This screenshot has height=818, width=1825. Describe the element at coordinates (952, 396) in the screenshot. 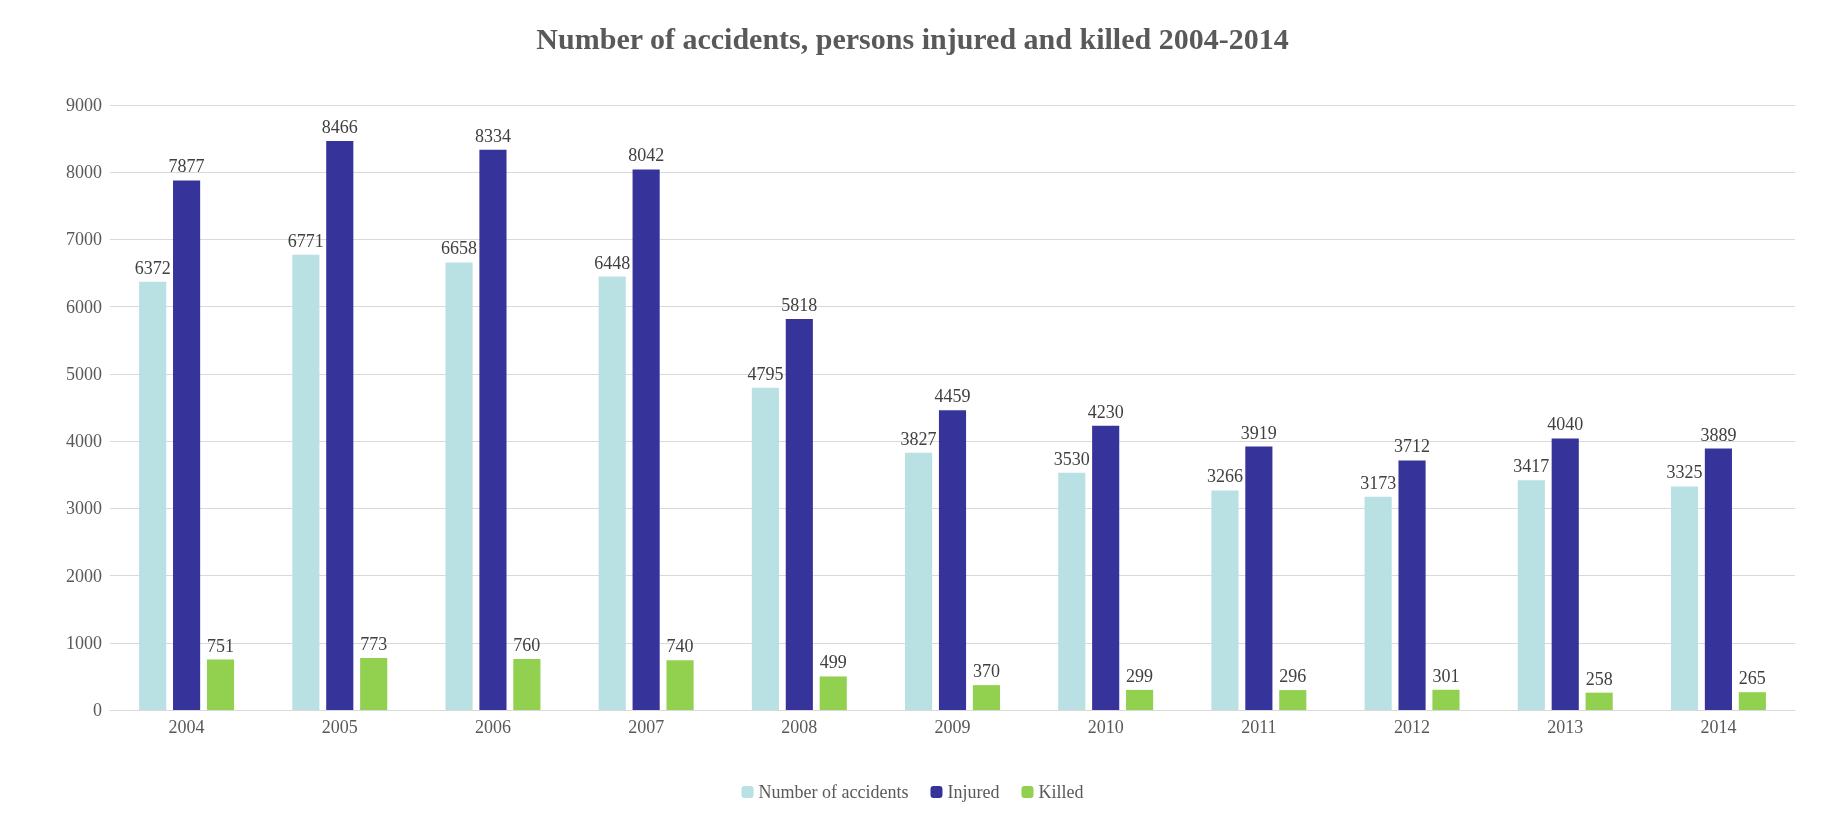

I see `data-label: 4459` at that location.